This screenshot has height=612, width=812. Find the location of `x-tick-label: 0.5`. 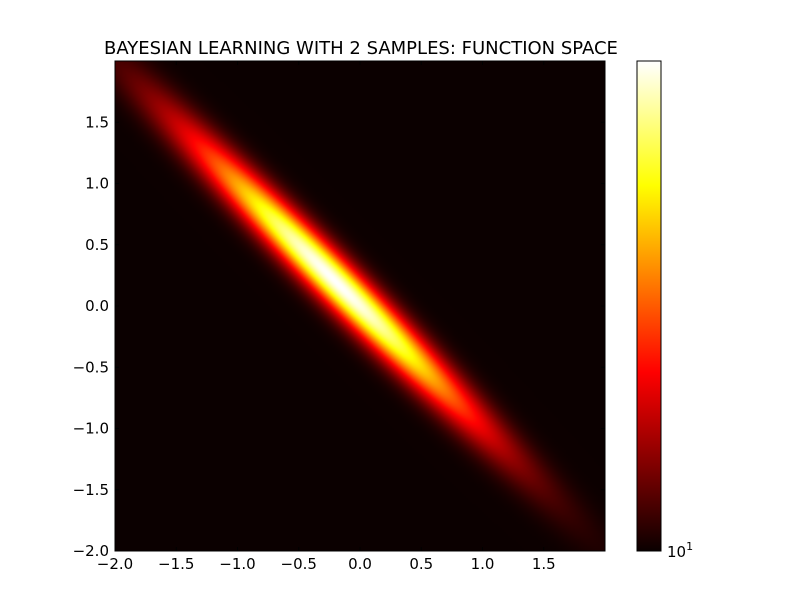

x-tick-label: 0.5 is located at coordinates (421, 564).